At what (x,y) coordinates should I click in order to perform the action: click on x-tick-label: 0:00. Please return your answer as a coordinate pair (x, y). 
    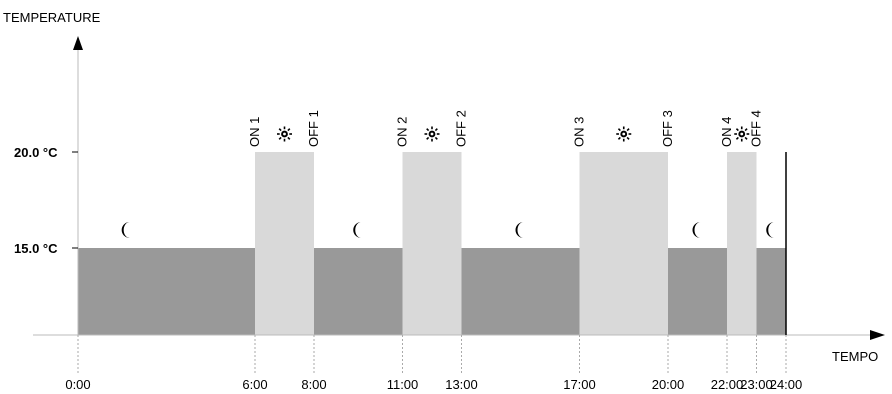
    Looking at the image, I should click on (77, 384).